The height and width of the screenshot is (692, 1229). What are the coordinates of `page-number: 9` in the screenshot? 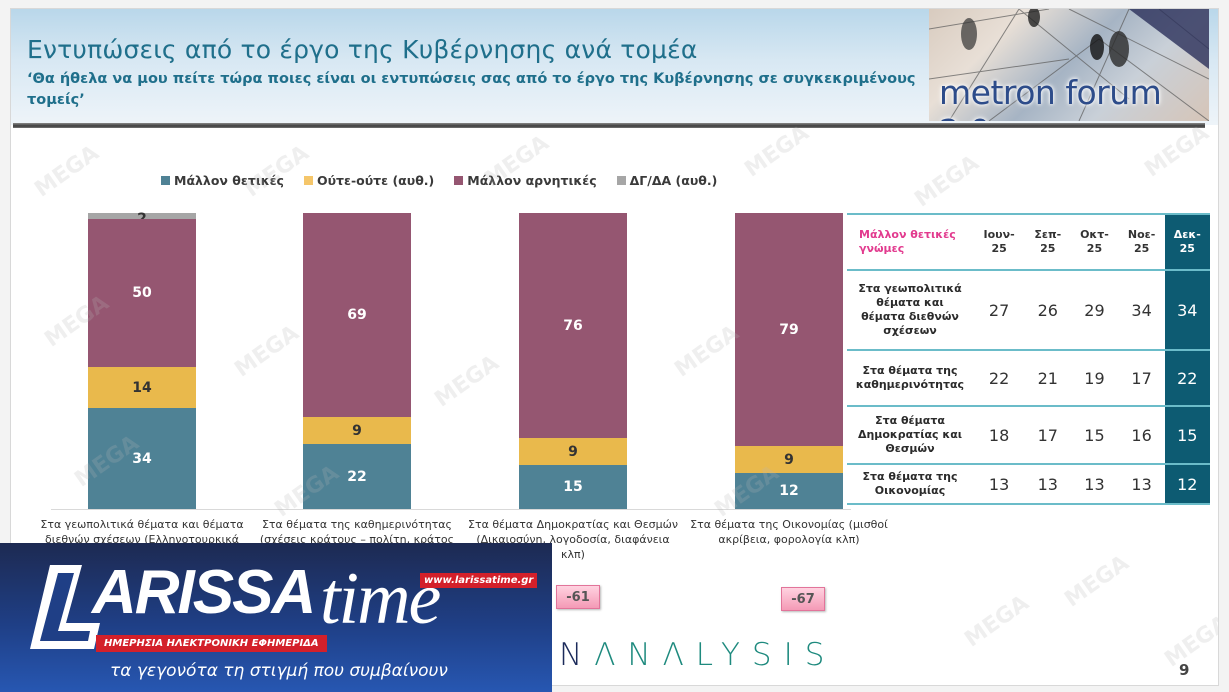 It's located at (1184, 670).